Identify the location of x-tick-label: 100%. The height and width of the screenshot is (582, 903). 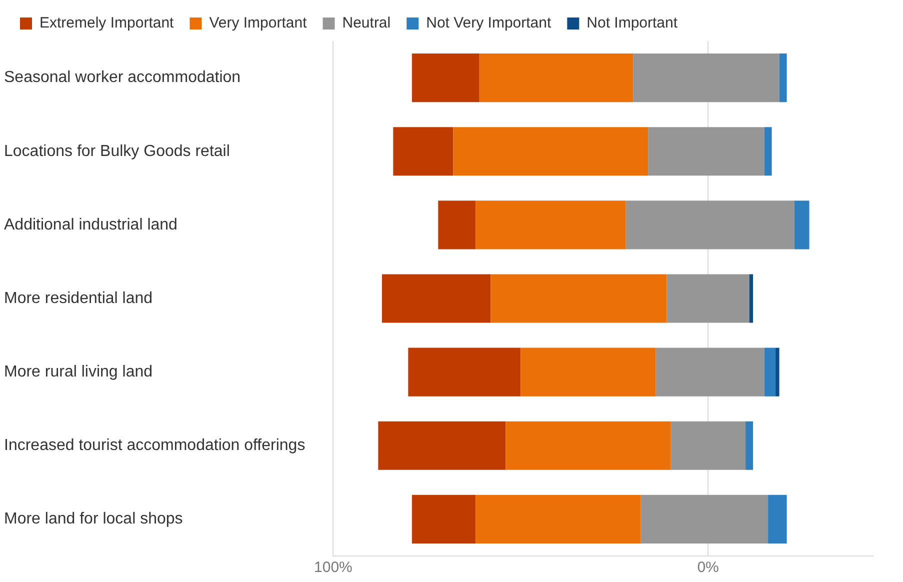
(333, 567).